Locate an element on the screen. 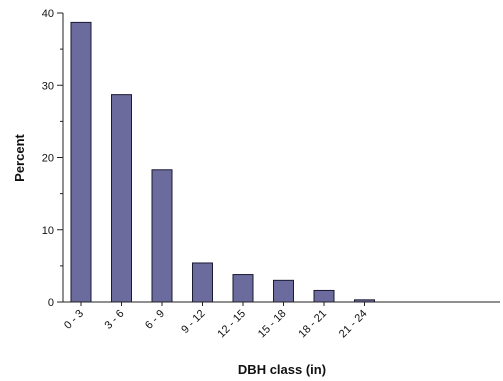 This screenshot has width=503, height=381. y-axis-ticks: 0 10 20 30 40 is located at coordinates (52, 158).